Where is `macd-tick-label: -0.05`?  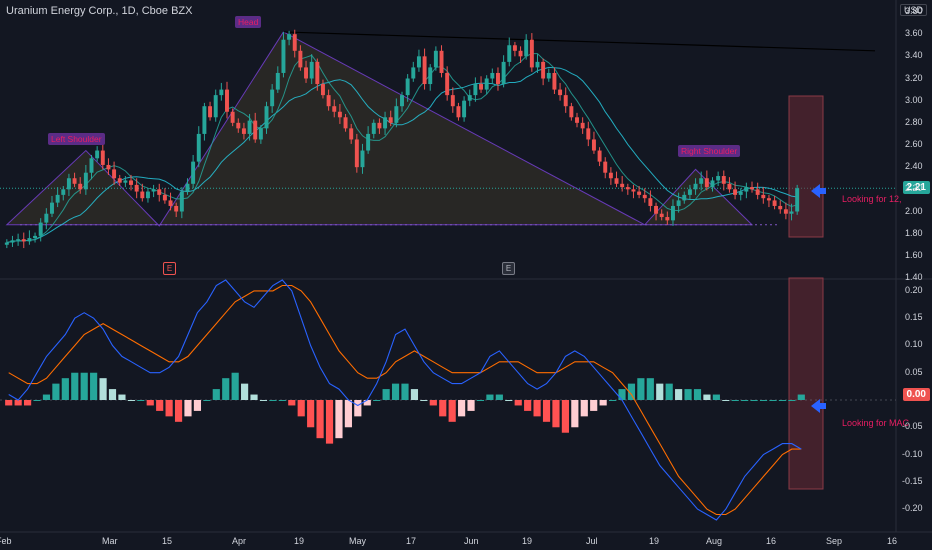 macd-tick-label: -0.05 is located at coordinates (912, 426).